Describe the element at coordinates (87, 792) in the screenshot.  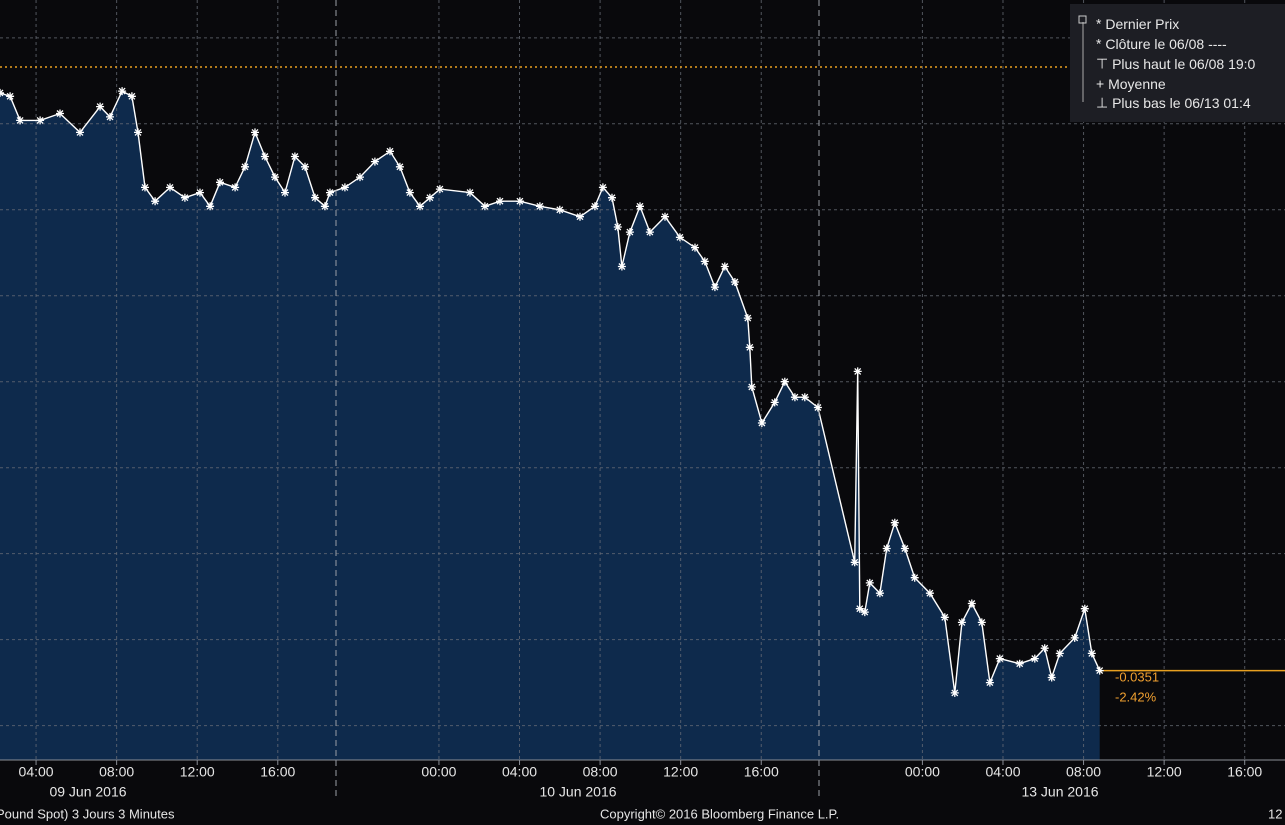
I see `day-label: 09 Jun 2016` at that location.